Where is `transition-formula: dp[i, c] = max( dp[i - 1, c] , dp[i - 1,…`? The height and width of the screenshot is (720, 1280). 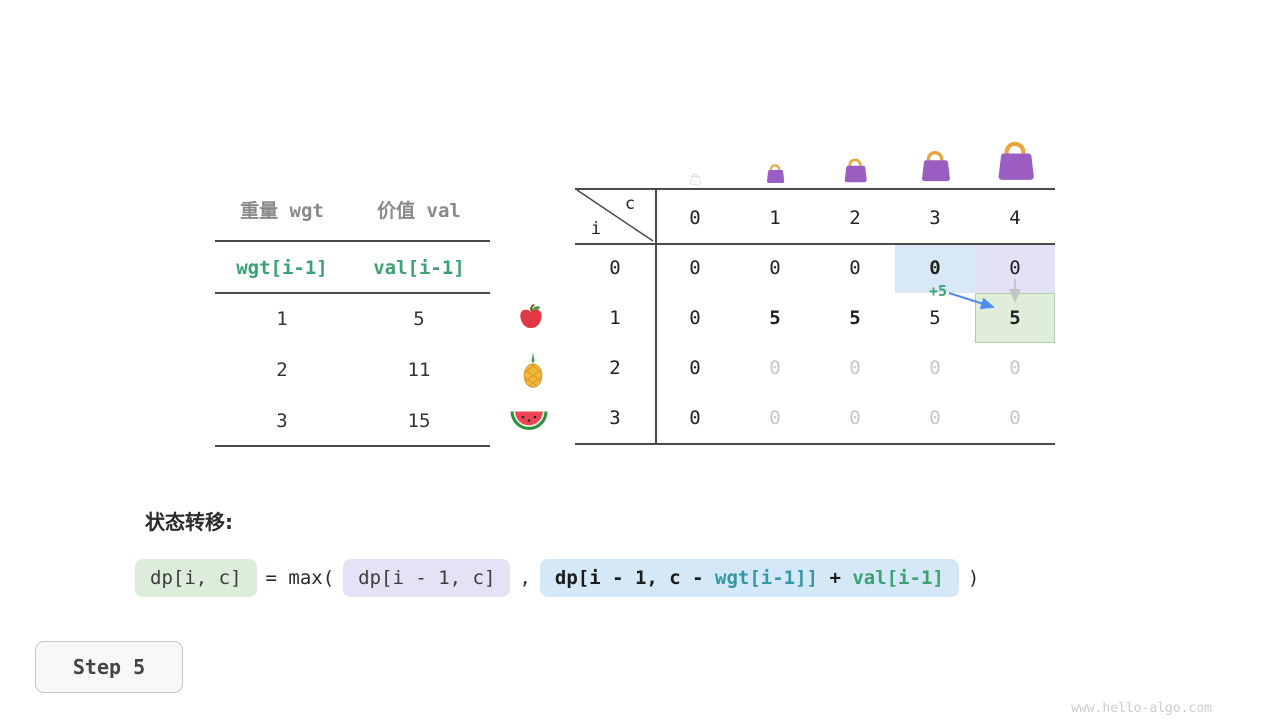
transition-formula: dp[i, c] = max( dp[i - 1, c] , dp[i - 1,… is located at coordinates (561, 578).